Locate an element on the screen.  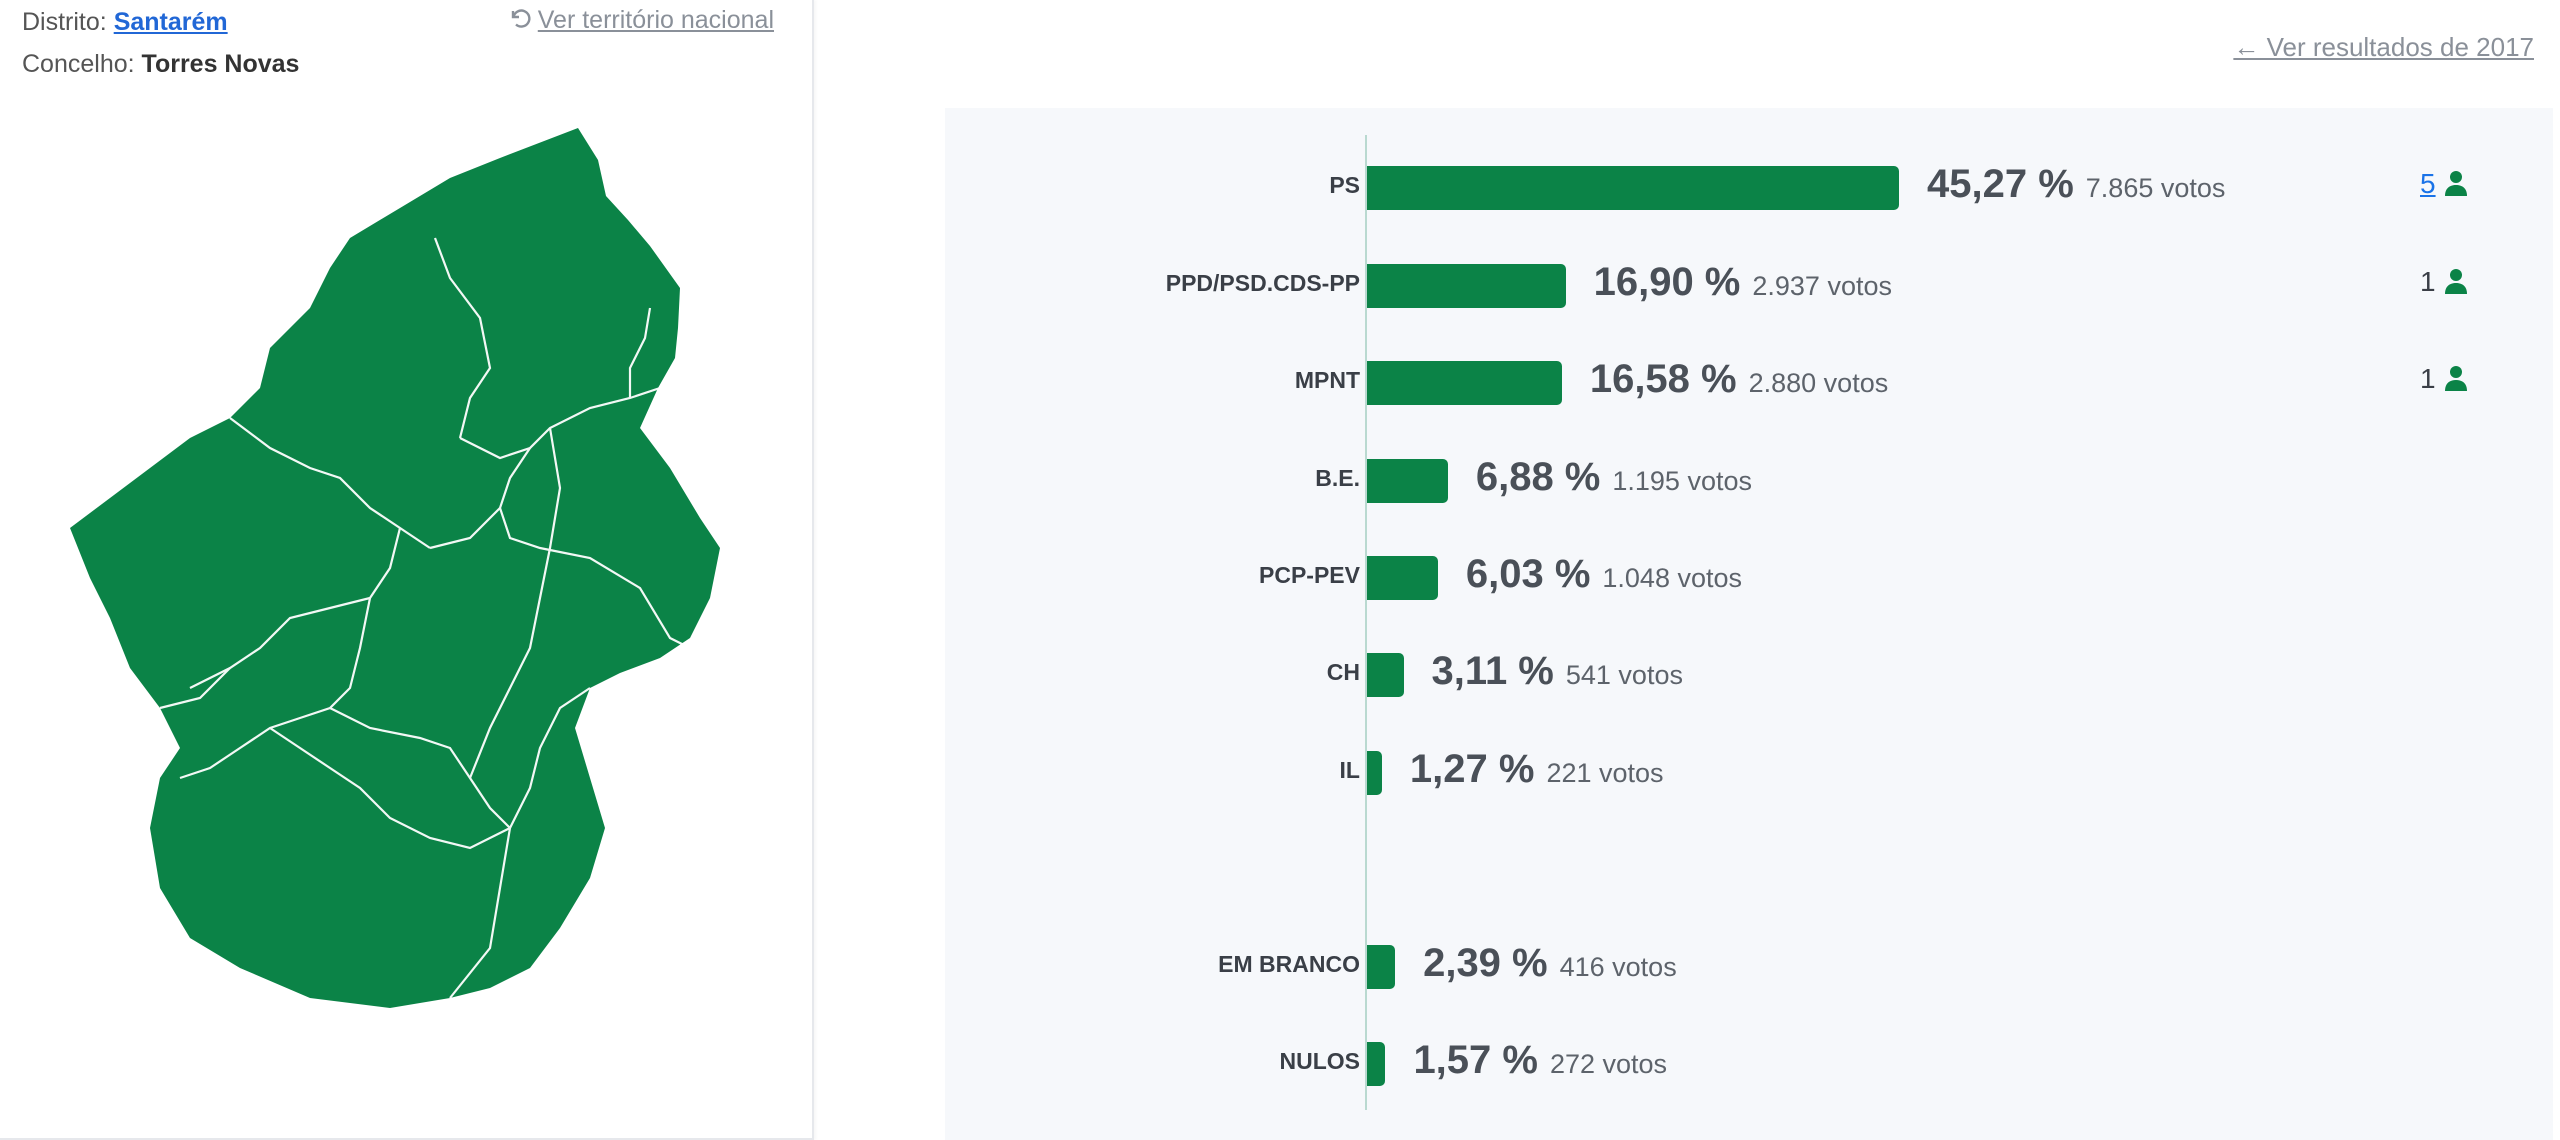
percent-label: 45,27 % is located at coordinates (2000, 184).